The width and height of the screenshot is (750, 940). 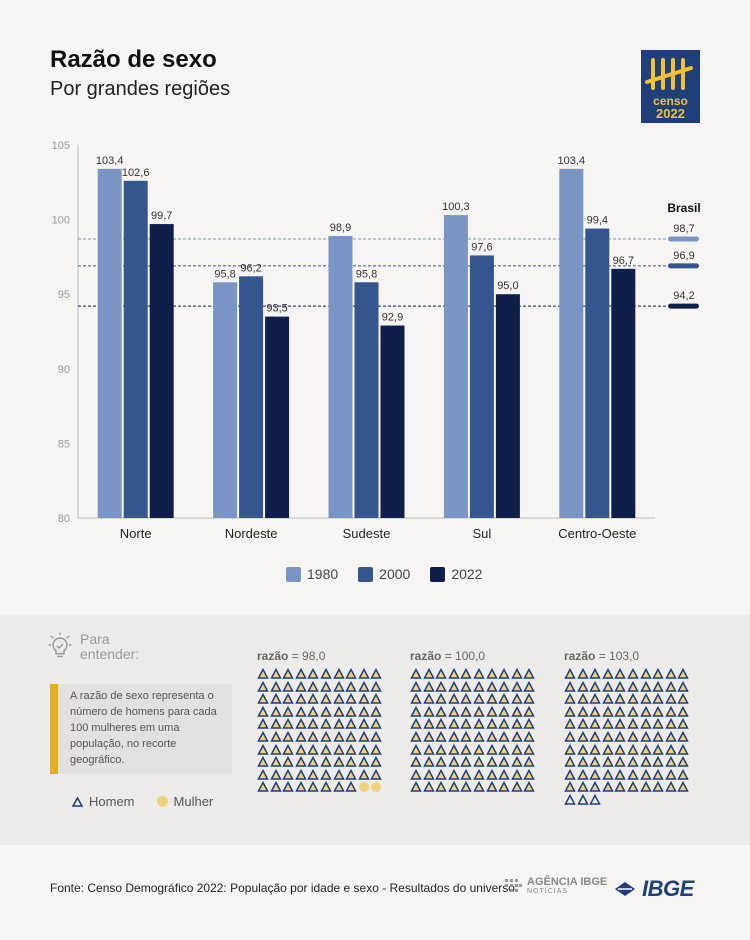 What do you see at coordinates (308, 656) in the screenshot?
I see `grid-eq: = 98,0` at bounding box center [308, 656].